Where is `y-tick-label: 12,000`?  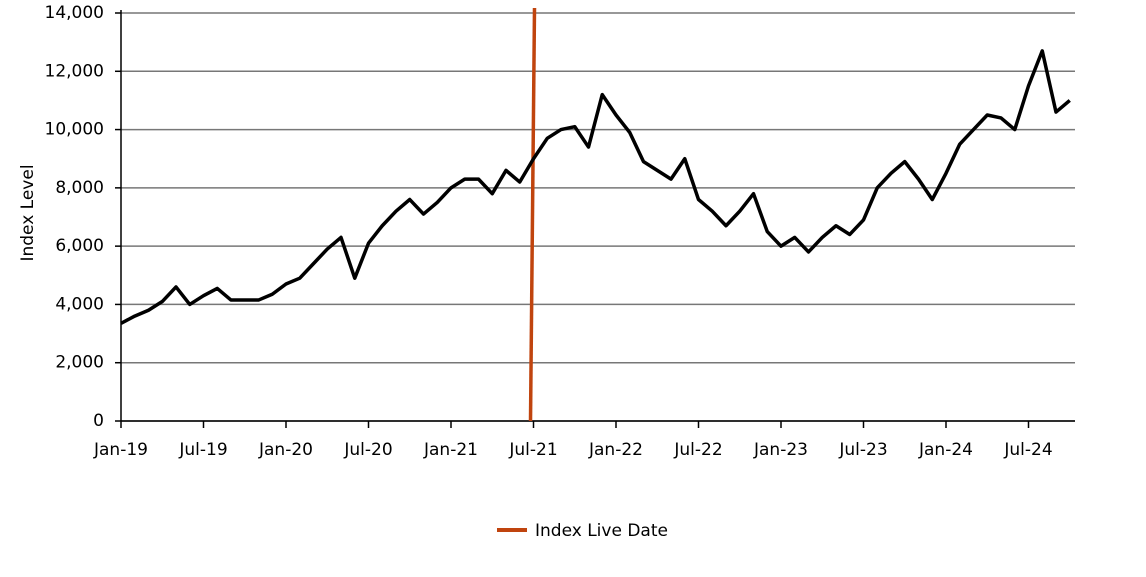 y-tick-label: 12,000 is located at coordinates (74, 71).